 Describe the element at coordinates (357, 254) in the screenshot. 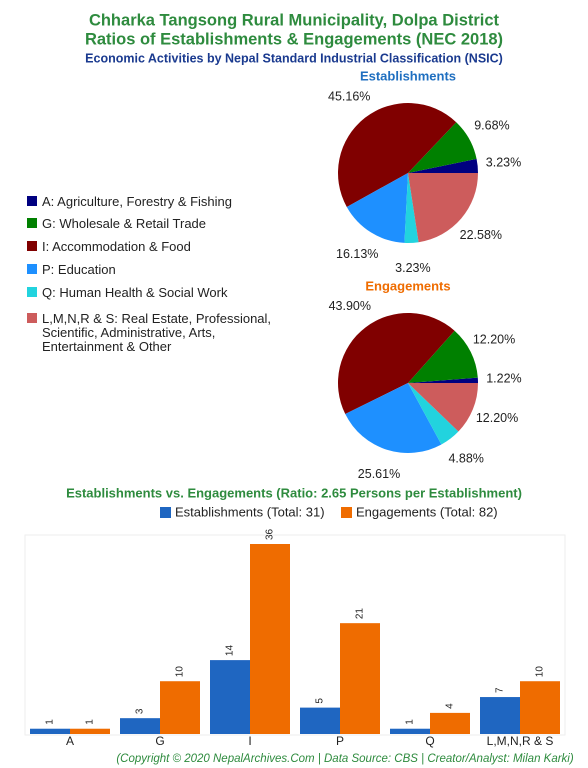

I see `pie-value-label: 16.13%` at that location.